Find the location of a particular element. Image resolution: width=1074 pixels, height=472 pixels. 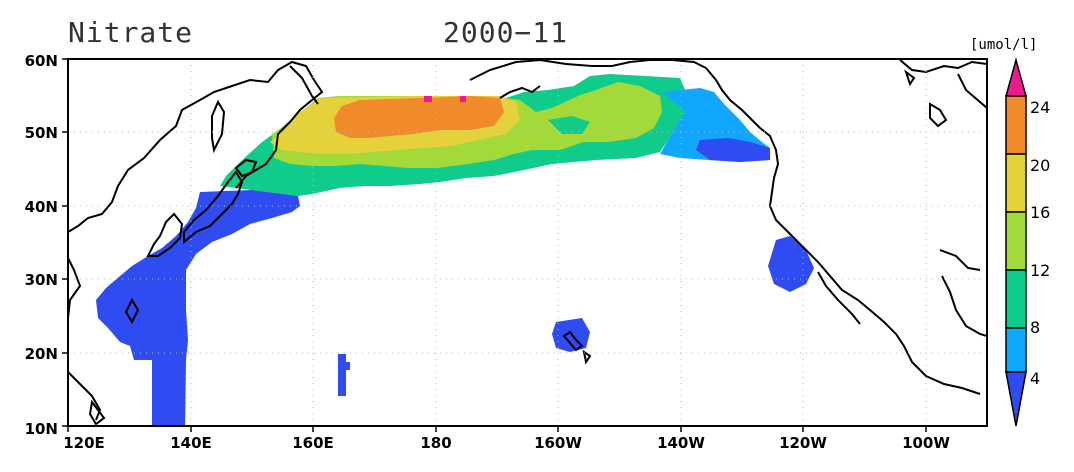

y-tick-label: 10N is located at coordinates (41, 429).